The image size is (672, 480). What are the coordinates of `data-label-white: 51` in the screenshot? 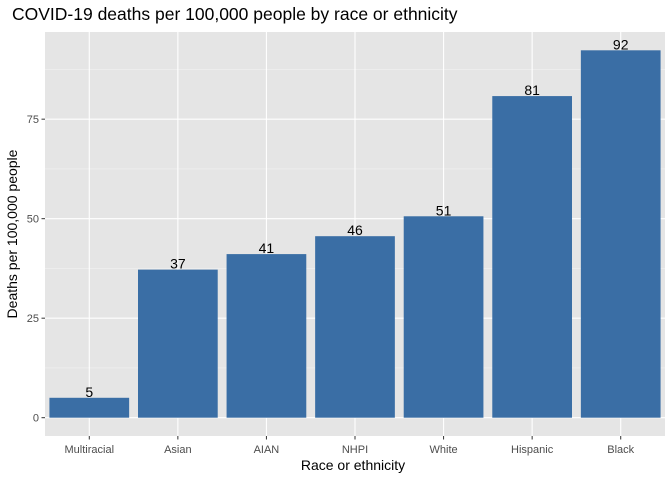 It's located at (444, 210).